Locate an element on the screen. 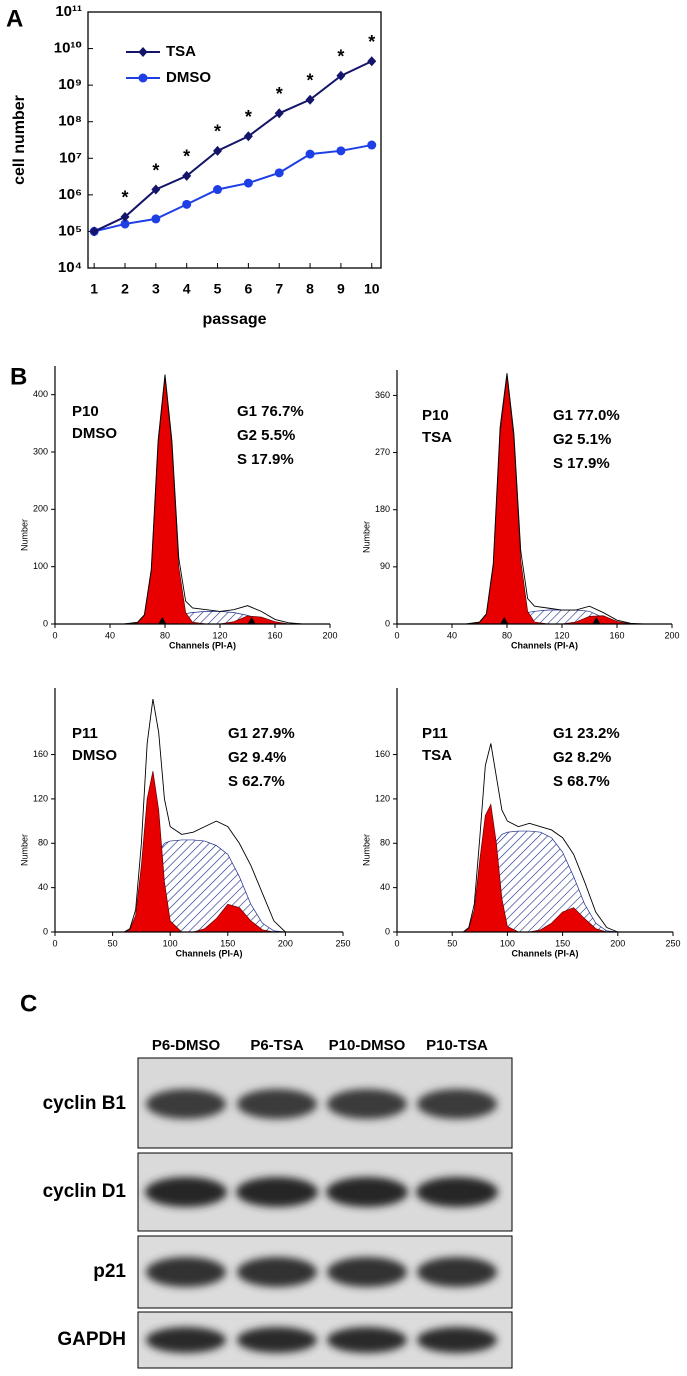 This screenshot has height=1376, width=687. sample-label: TSA is located at coordinates (437, 437).